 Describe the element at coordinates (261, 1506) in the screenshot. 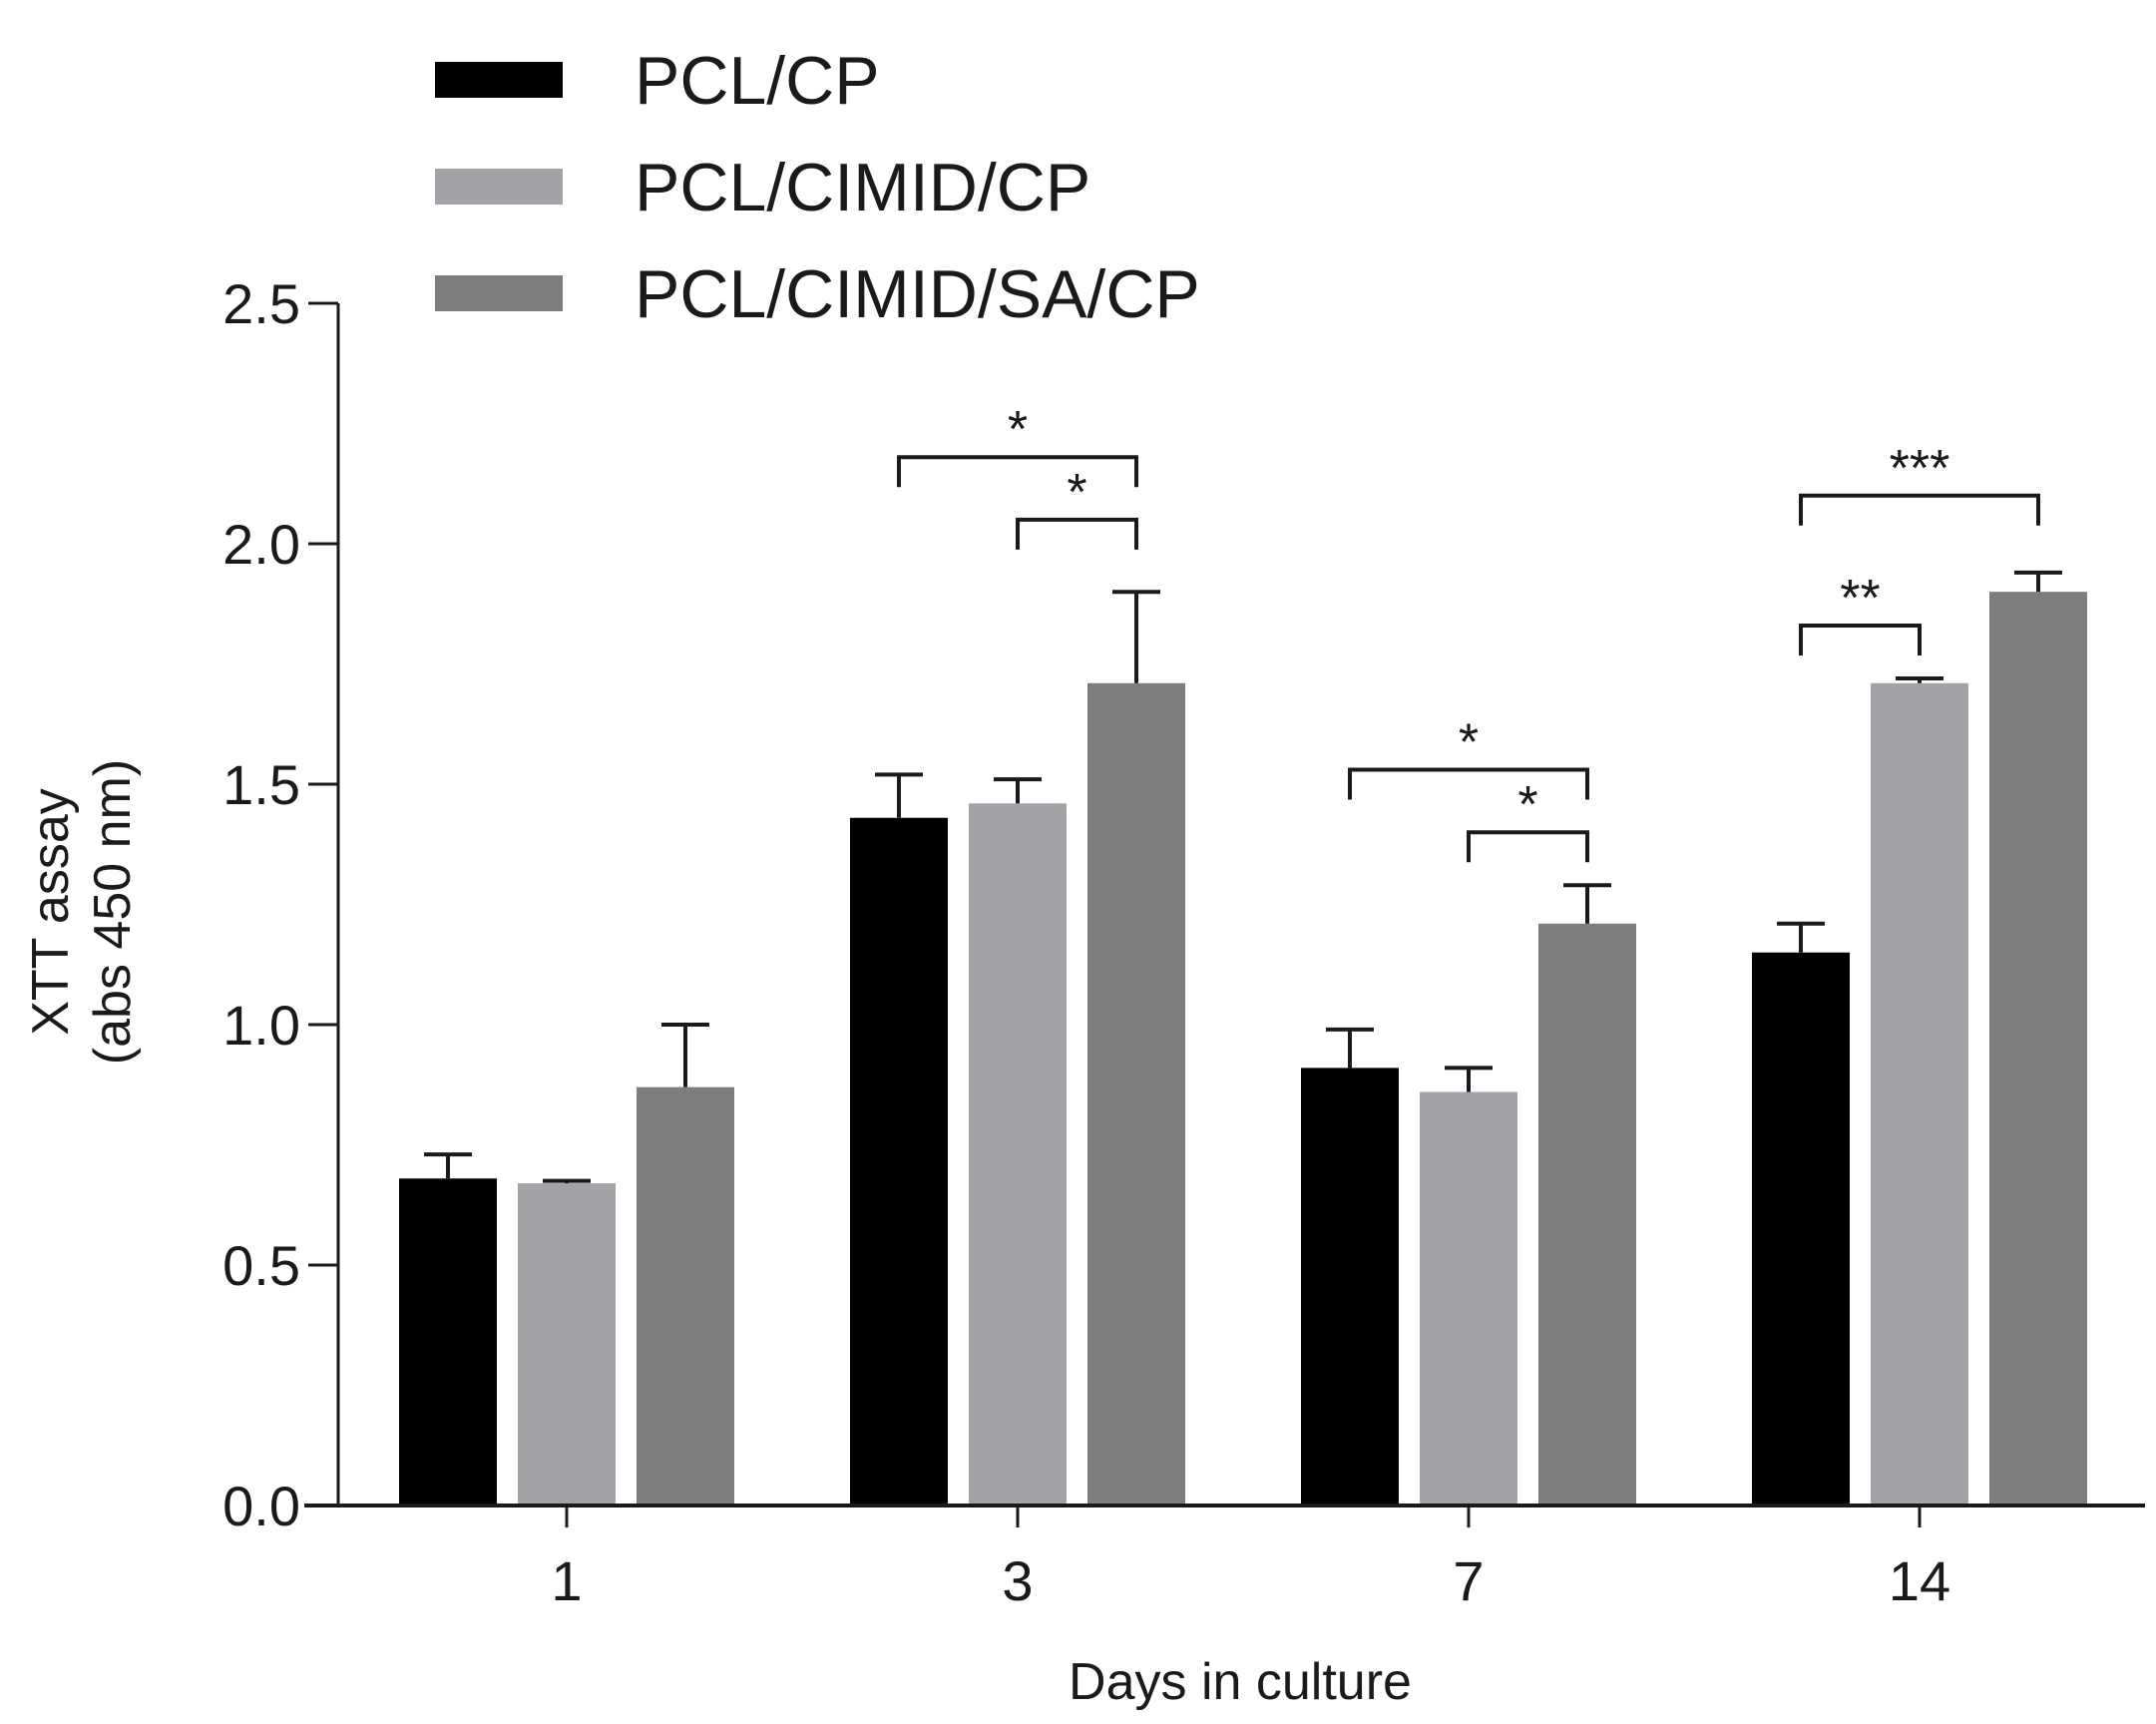

I see `y-tick-label: 0.0` at that location.